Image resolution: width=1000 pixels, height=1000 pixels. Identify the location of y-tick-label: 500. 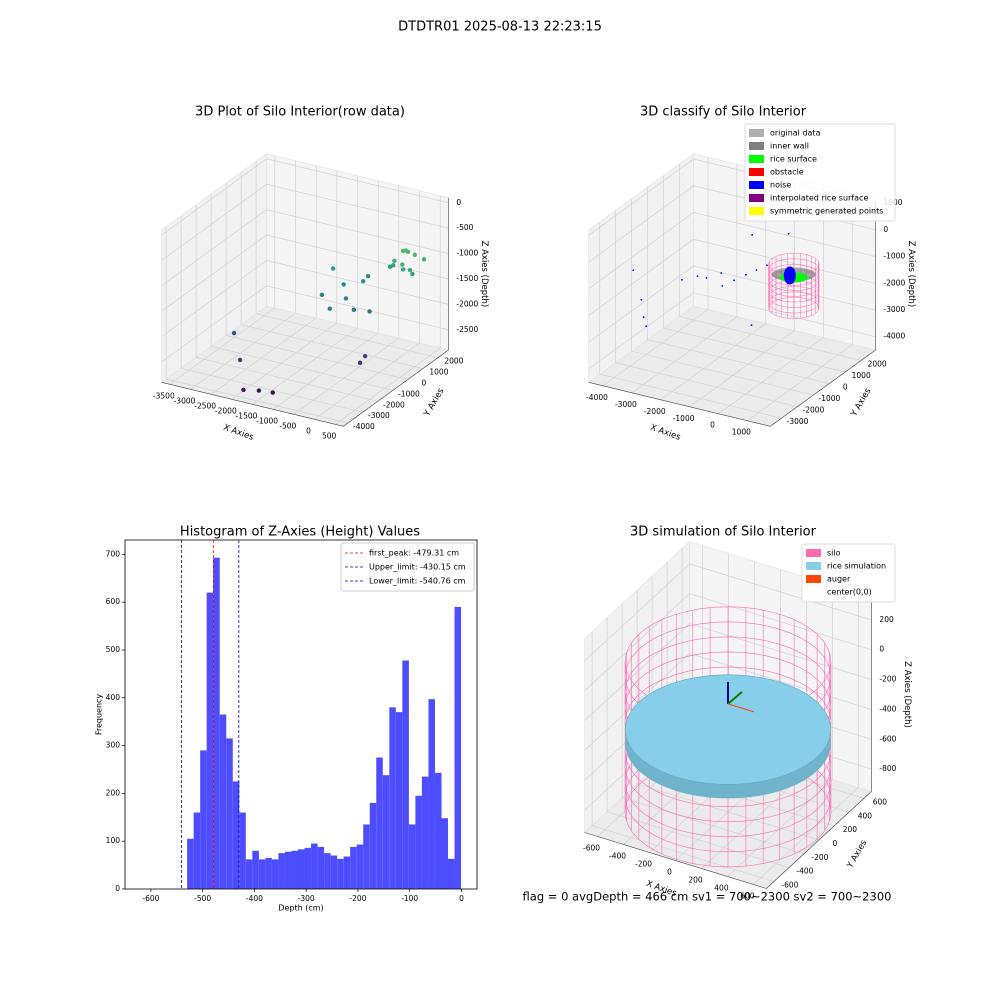
(113, 649).